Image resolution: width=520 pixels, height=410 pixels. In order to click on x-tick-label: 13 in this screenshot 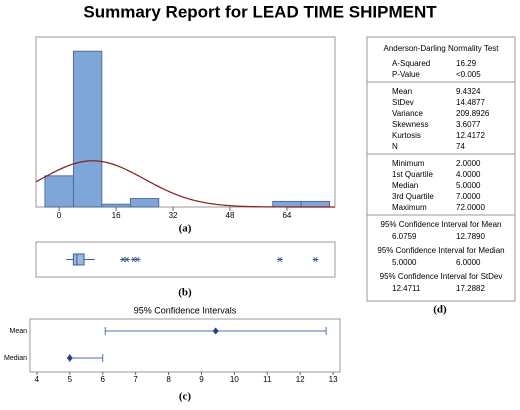, I will do `click(333, 379)`.